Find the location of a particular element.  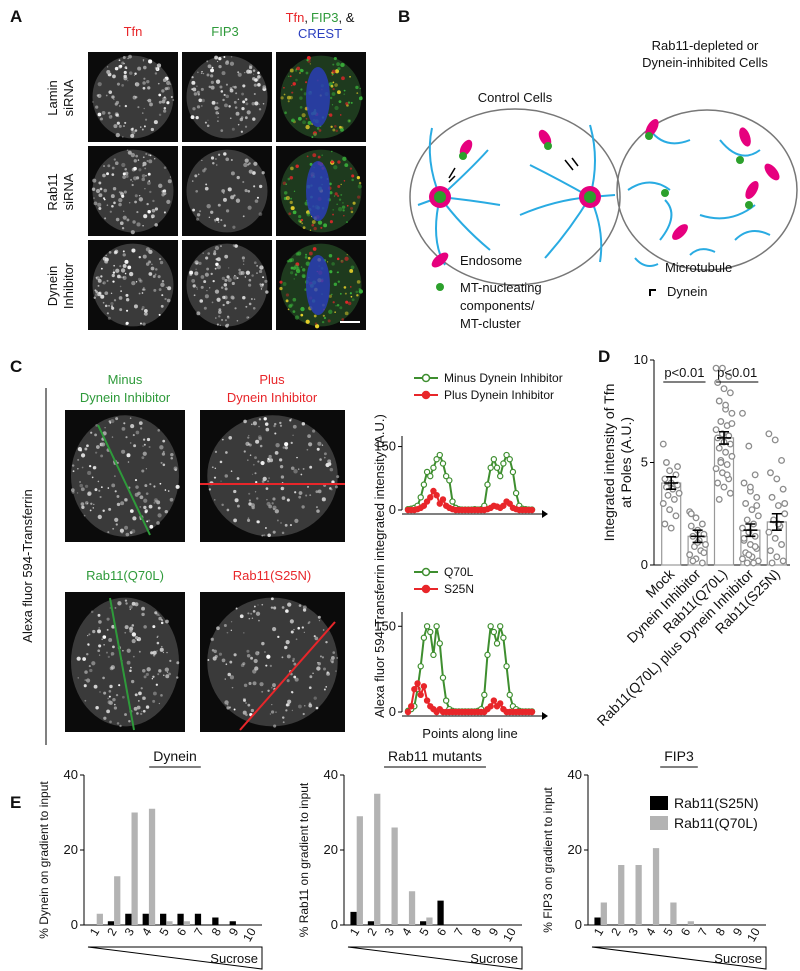

x-tick-label: 8 is located at coordinates (721, 931).